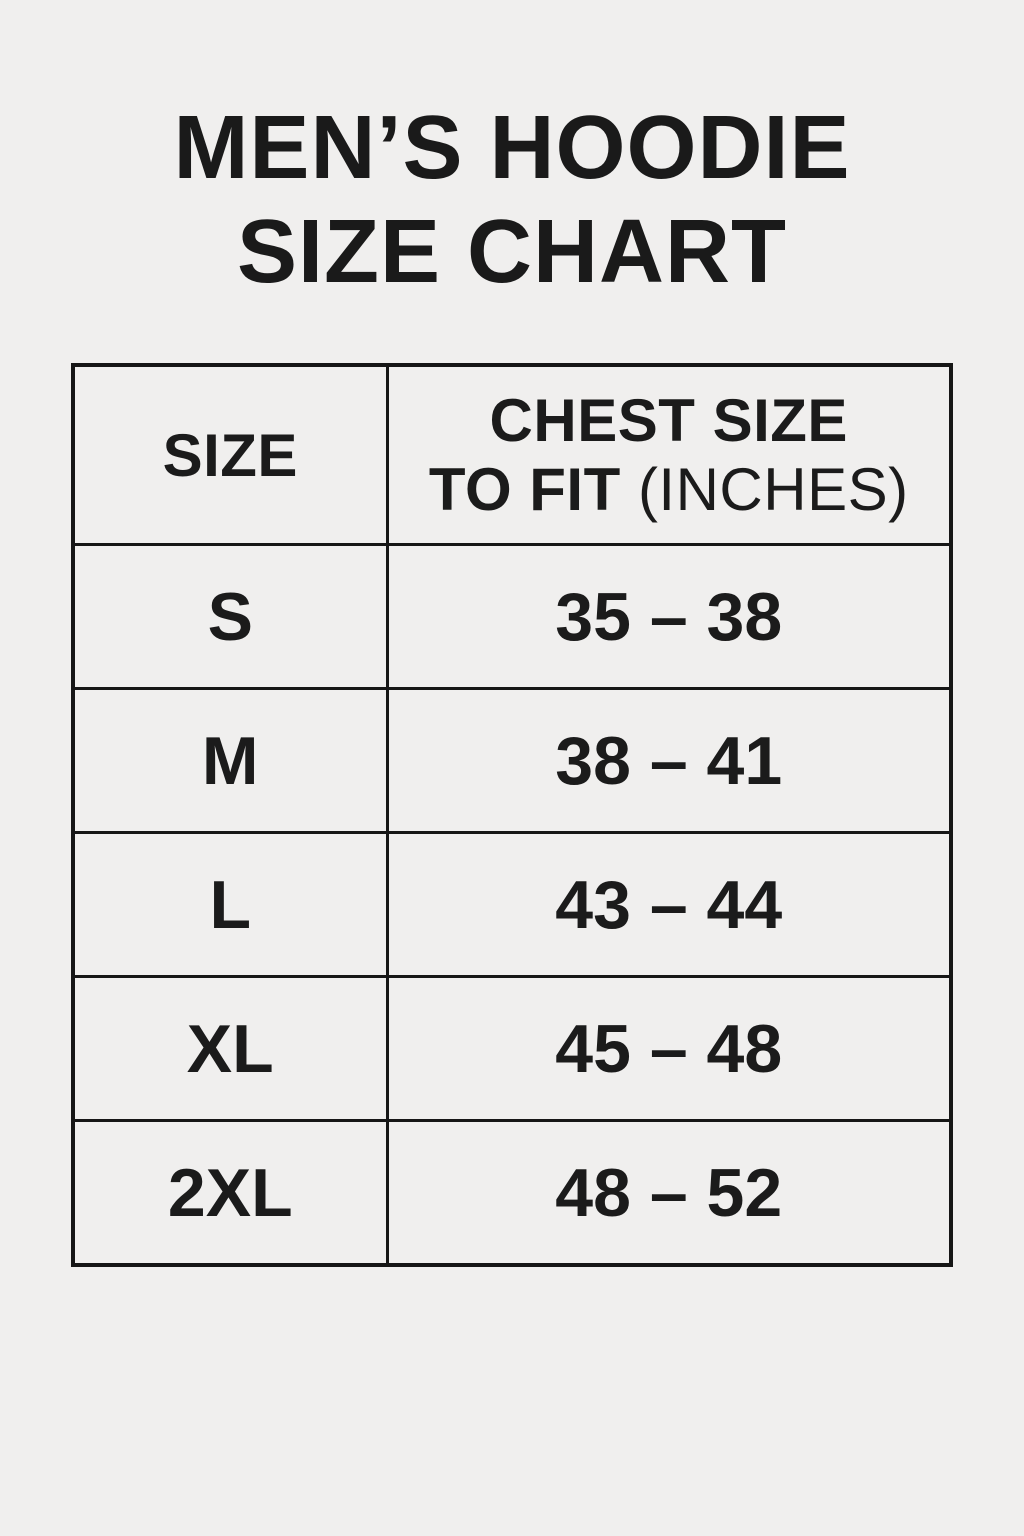 The image size is (1024, 1536). What do you see at coordinates (230, 617) in the screenshot?
I see `size-cell: S` at bounding box center [230, 617].